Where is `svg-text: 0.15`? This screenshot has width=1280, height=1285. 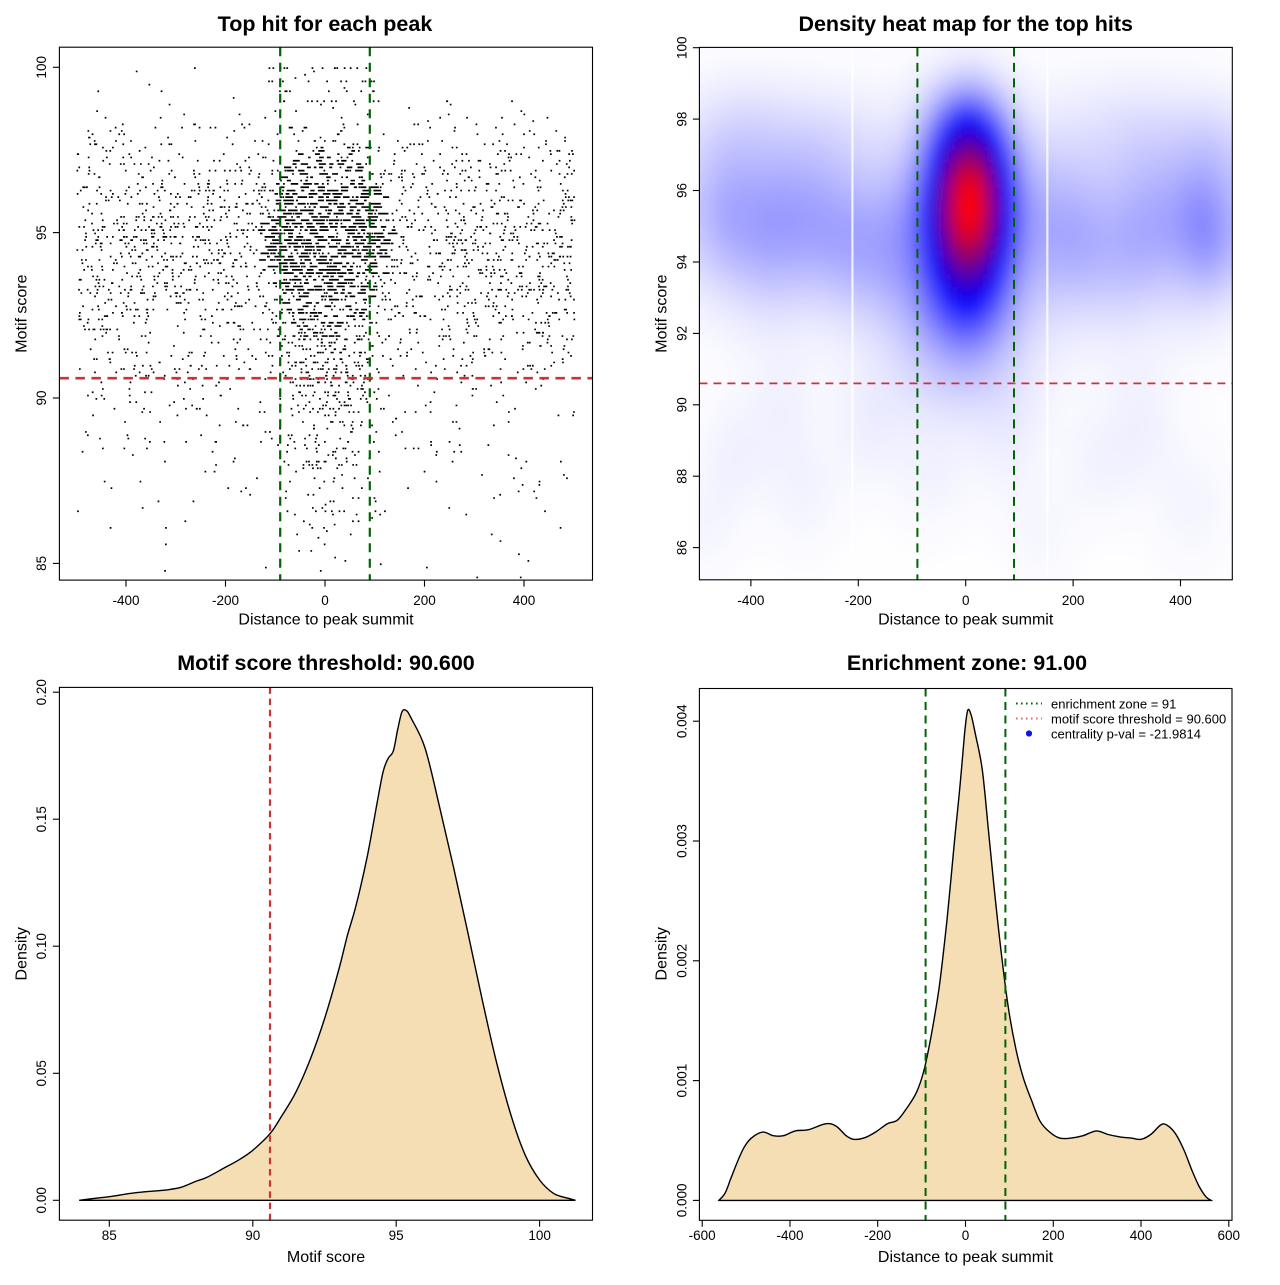
svg-text: 0.15 is located at coordinates (41, 819).